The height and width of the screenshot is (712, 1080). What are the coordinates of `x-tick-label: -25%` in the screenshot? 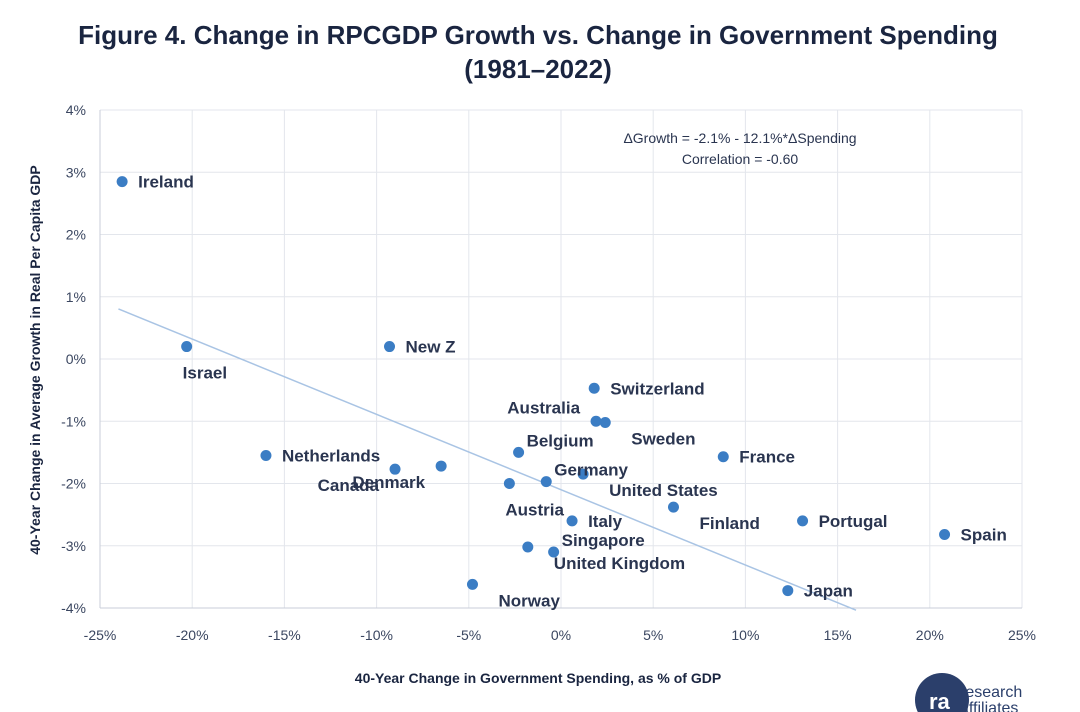 It's located at (100, 635).